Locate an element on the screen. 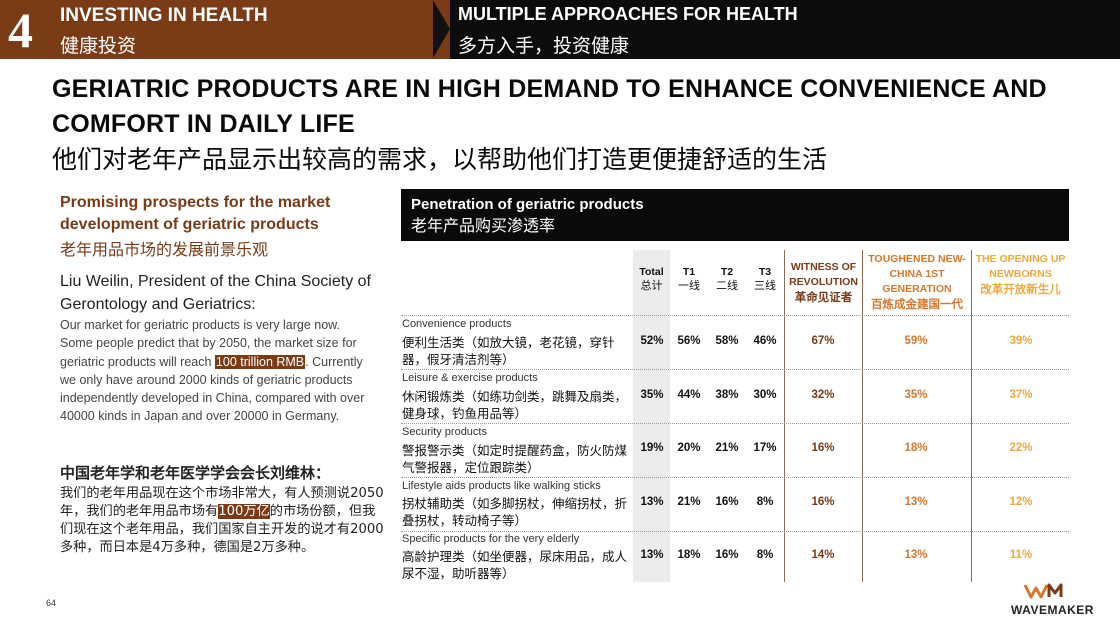 The height and width of the screenshot is (630, 1120). row-label-cn: 拐杖辅助类（如多脚拐杖，伸缩拐杖，折叠拐杖，转动椅子等） is located at coordinates (515, 512).